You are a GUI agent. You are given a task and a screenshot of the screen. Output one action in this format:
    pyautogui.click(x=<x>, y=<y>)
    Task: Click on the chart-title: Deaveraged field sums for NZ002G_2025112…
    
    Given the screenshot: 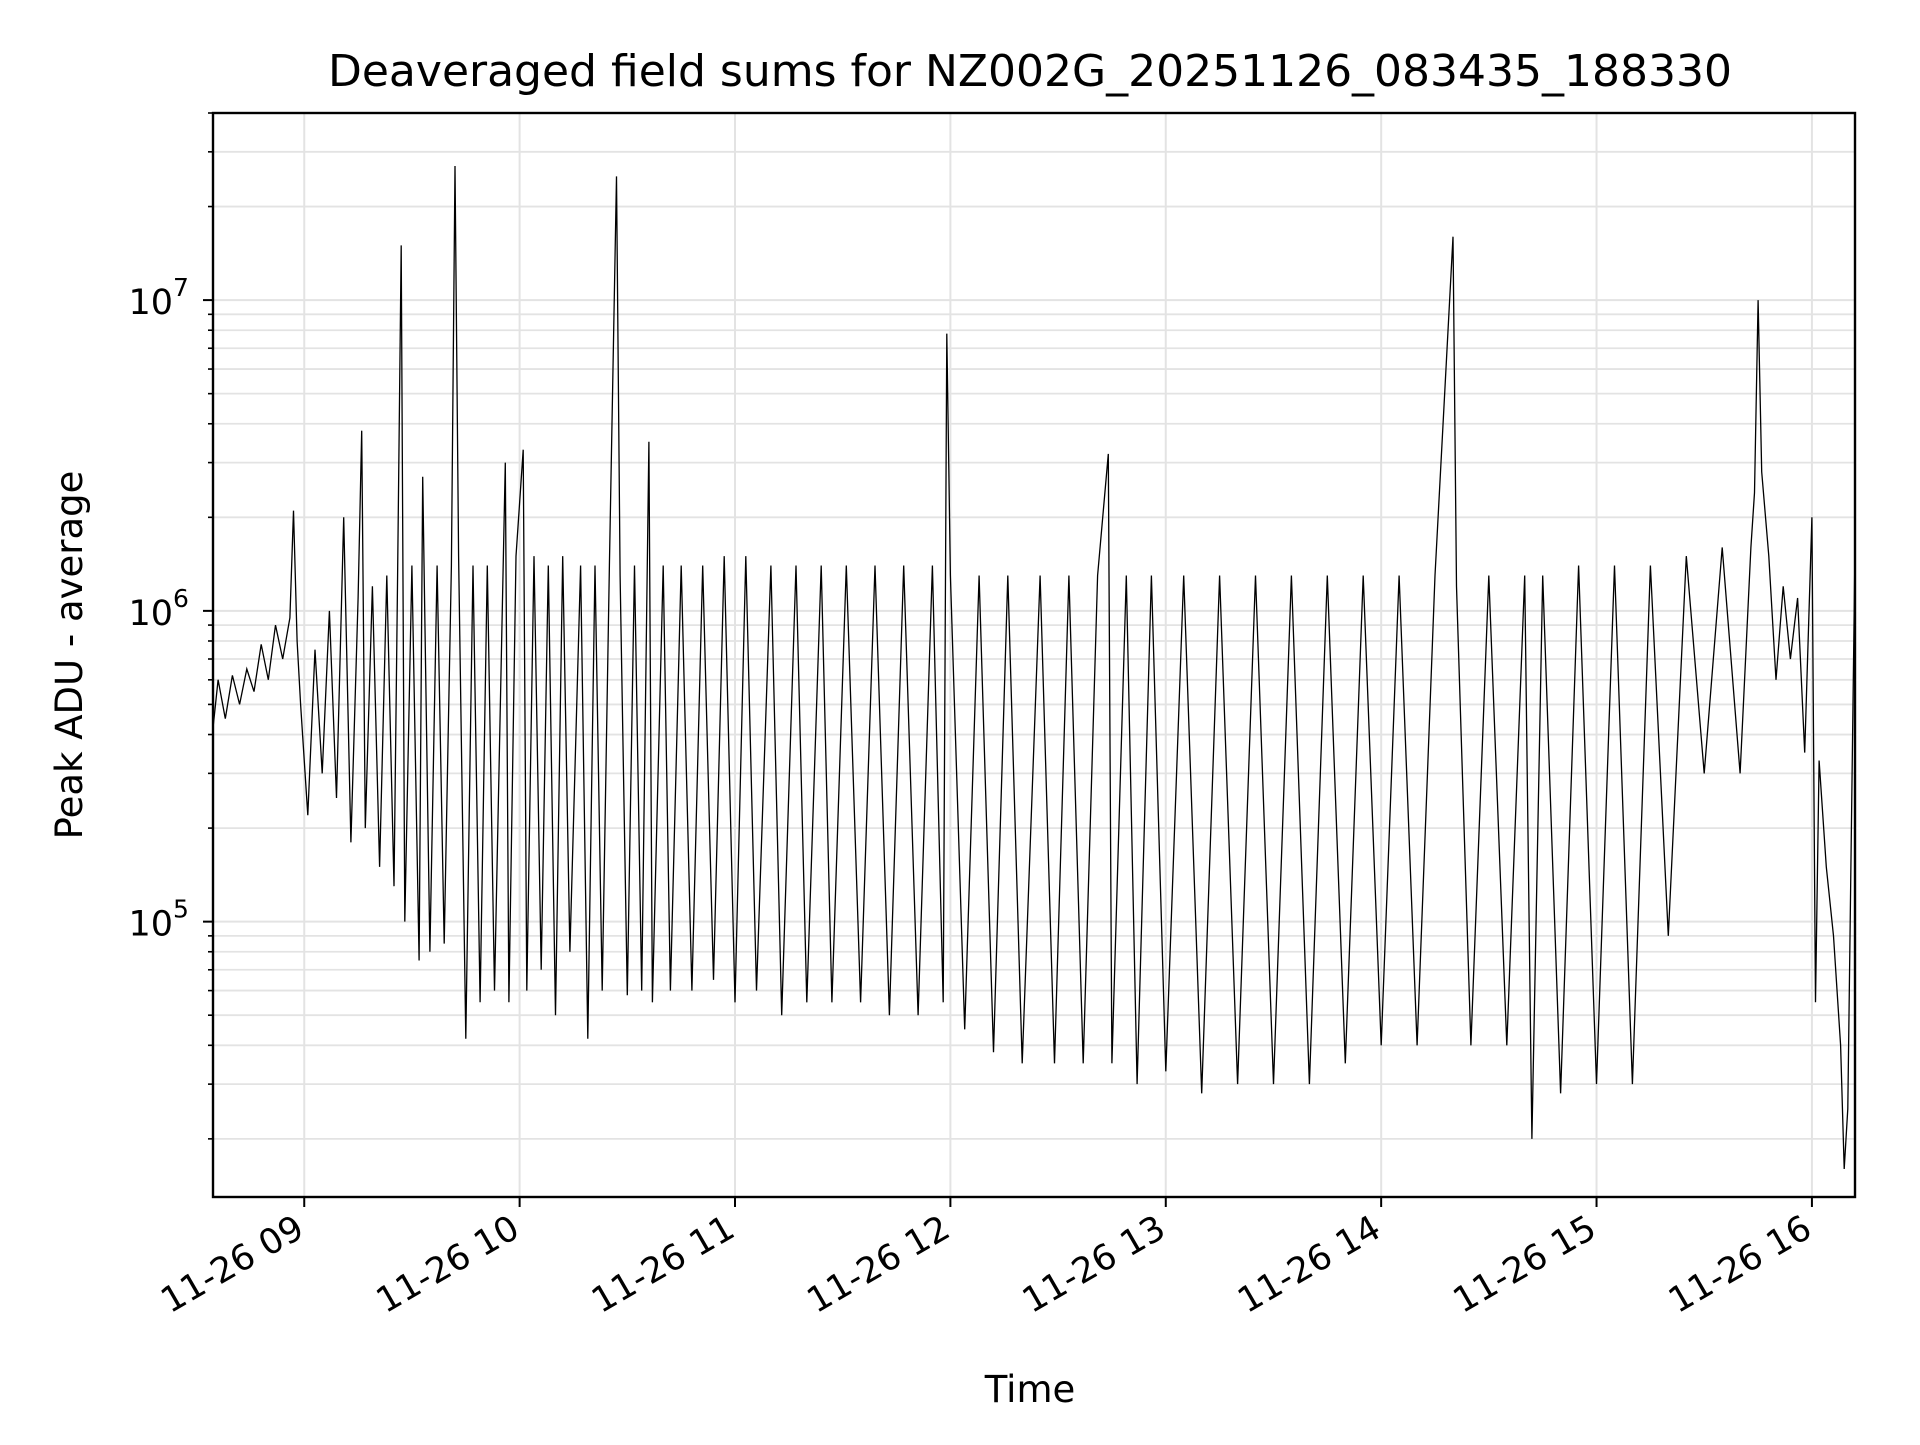 What is the action you would take?
    pyautogui.click(x=1030, y=71)
    